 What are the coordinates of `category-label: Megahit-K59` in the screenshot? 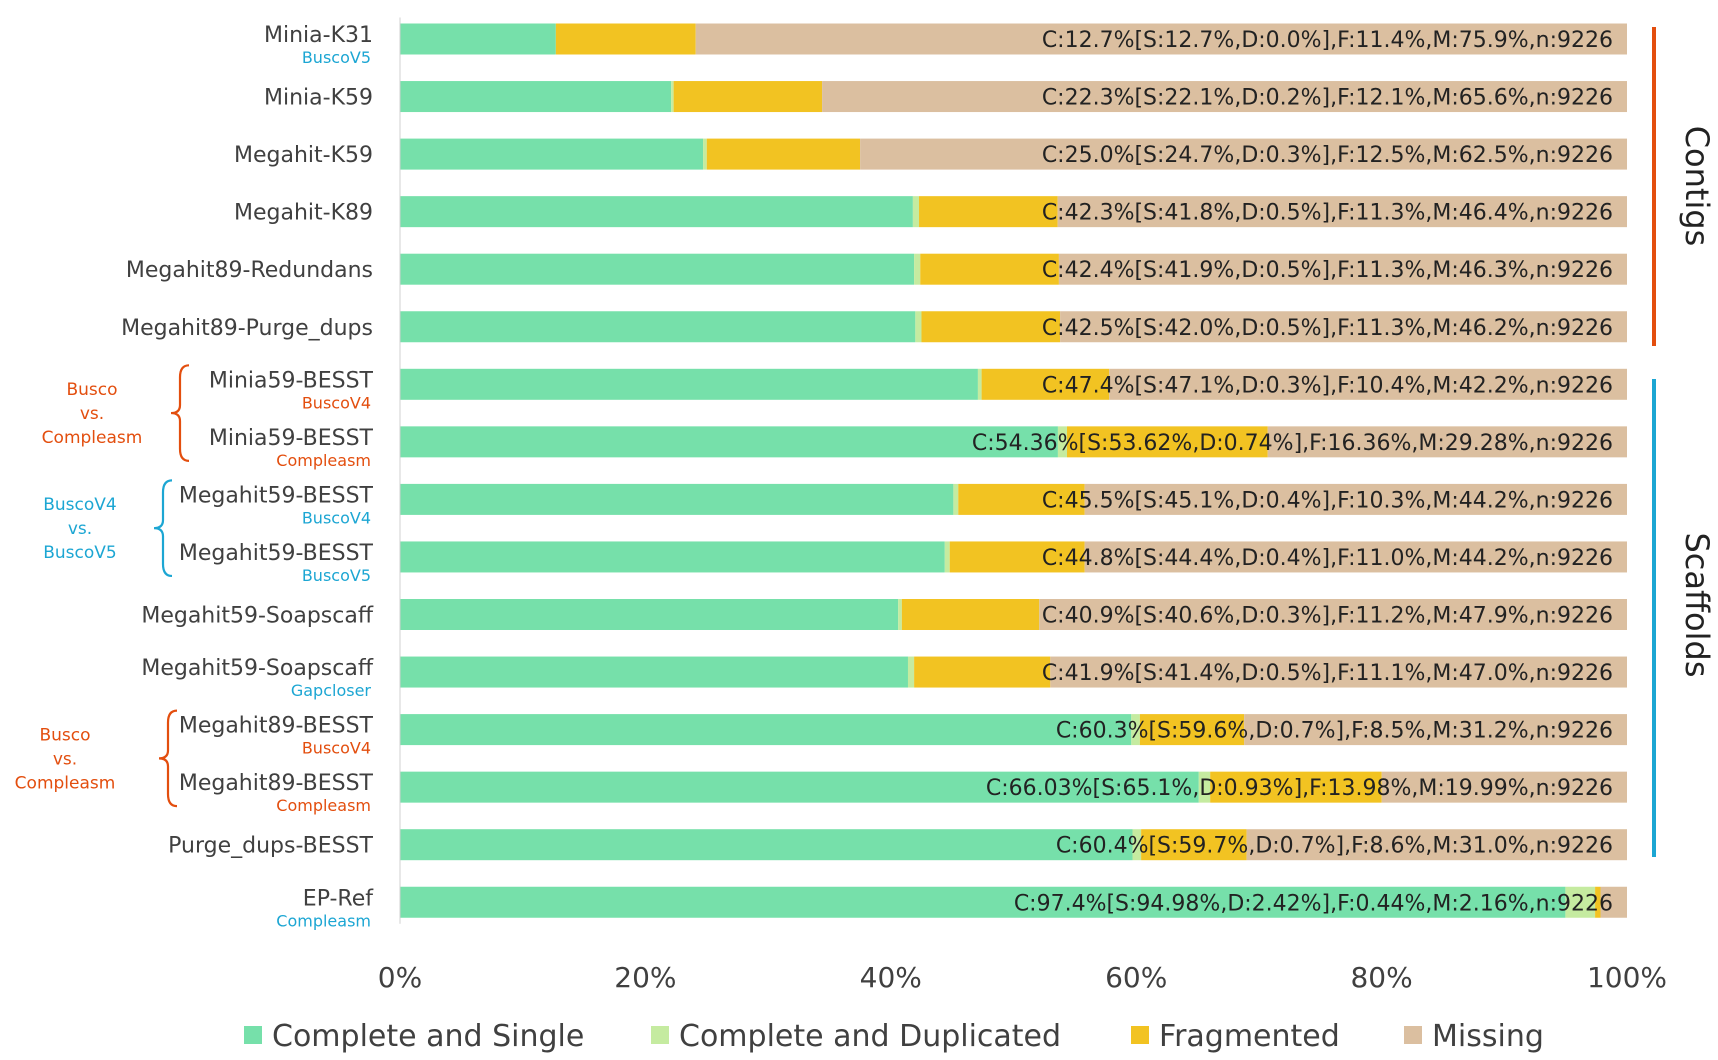 It's located at (303, 155).